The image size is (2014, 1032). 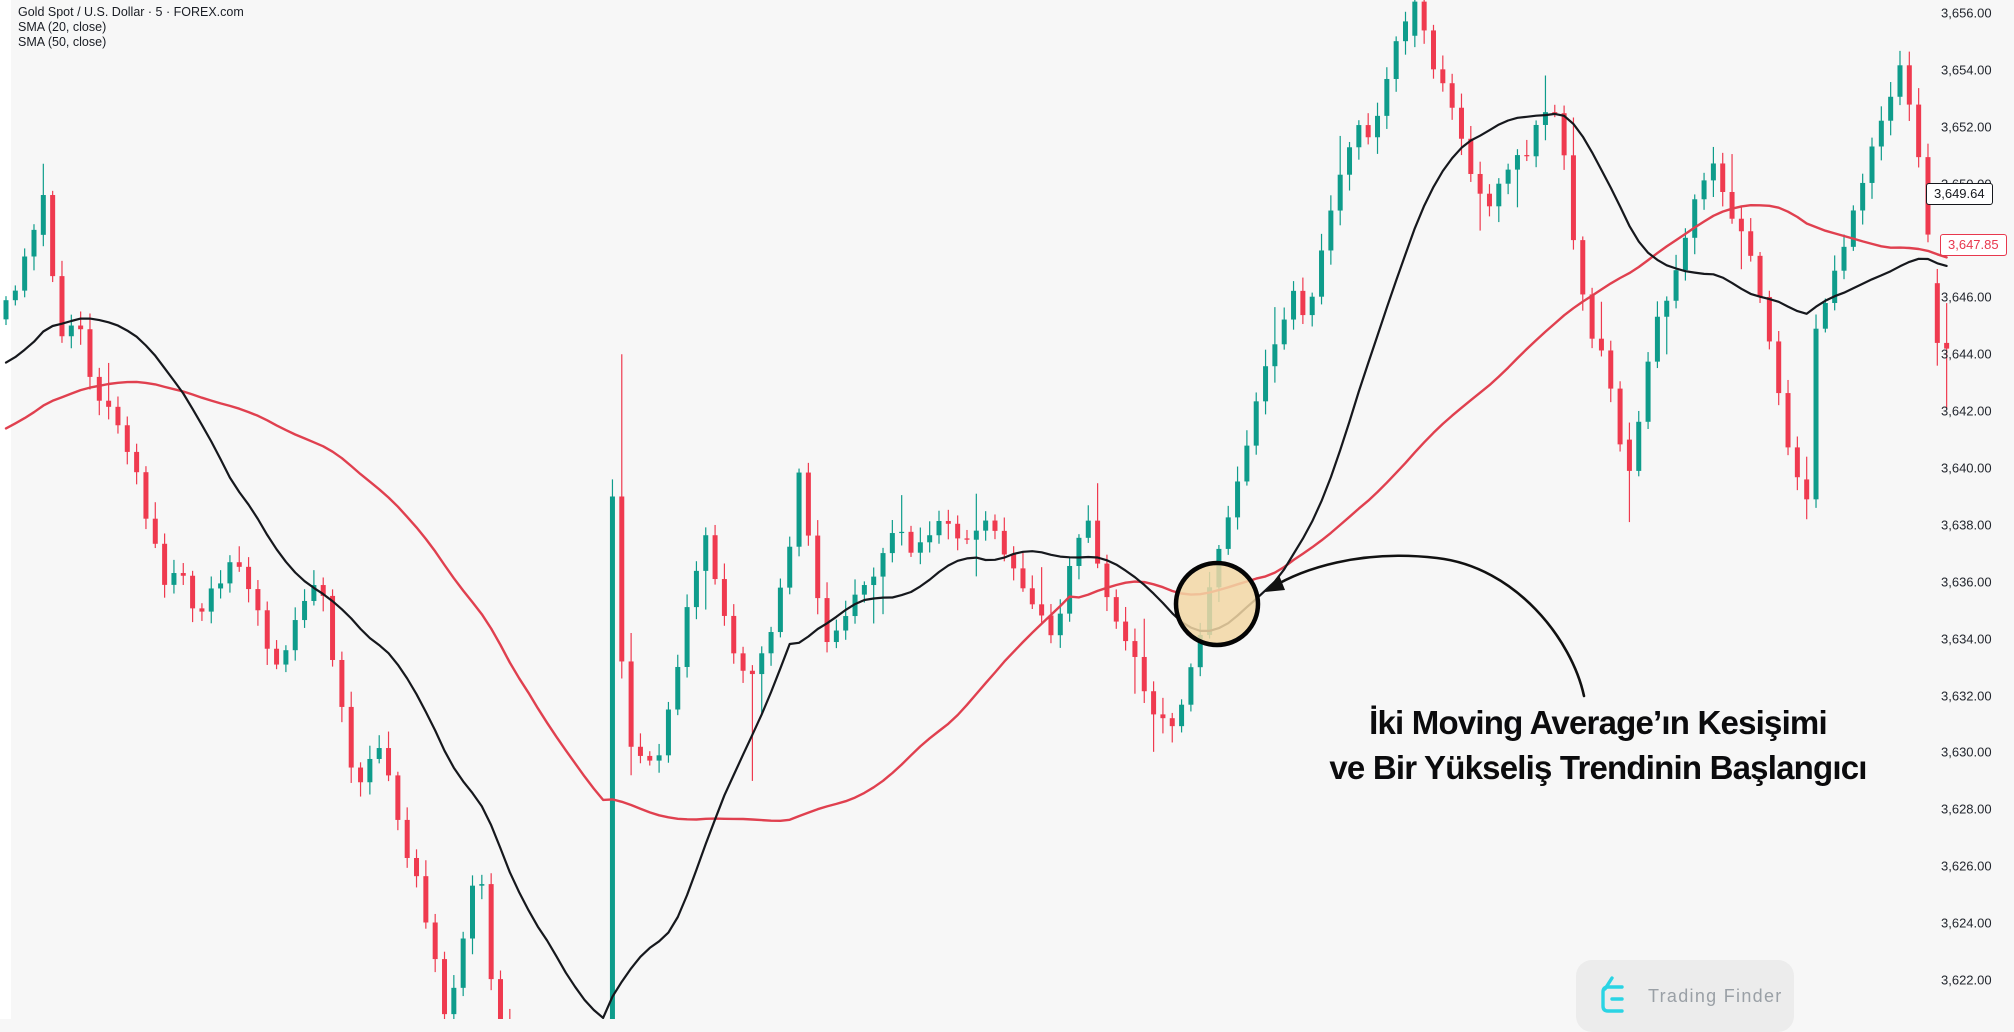 I want to click on axis-tick-label: 3,642.00, so click(x=1966, y=411).